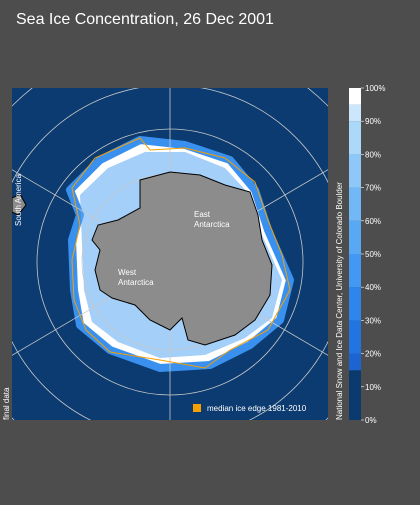 This screenshot has height=505, width=420. Describe the element at coordinates (212, 224) in the screenshot. I see `east-label-2: Antarctica` at that location.